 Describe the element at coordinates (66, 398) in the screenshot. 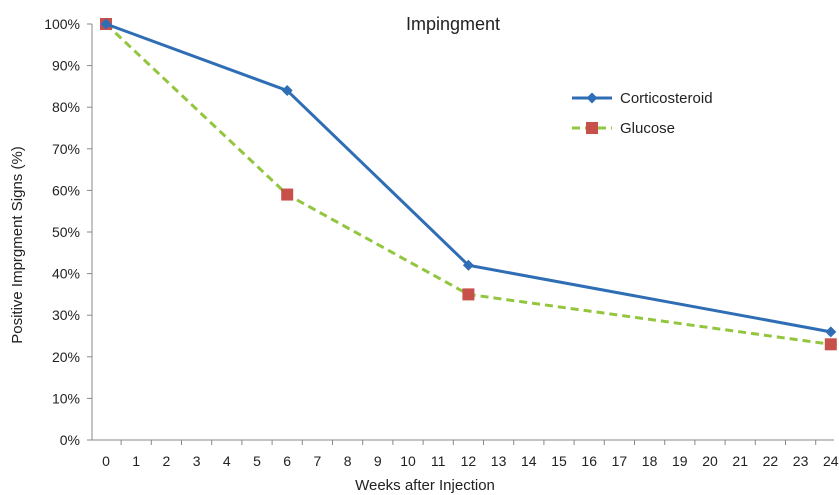

I see `y-tick-label: 10%` at that location.